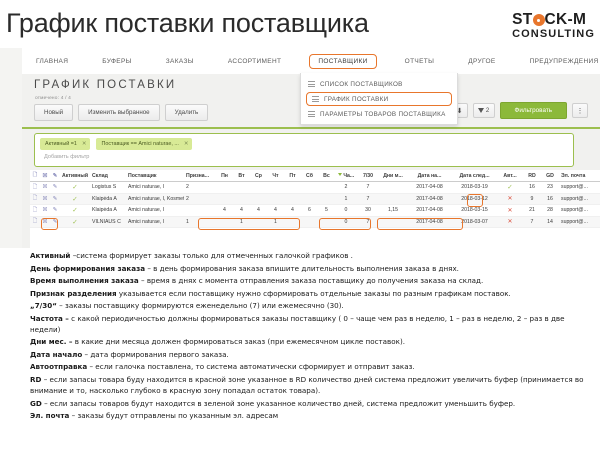 This screenshot has height=450, width=600. I want to click on nav-item-assortiment: АССОРТИМЕНТ, so click(254, 61).